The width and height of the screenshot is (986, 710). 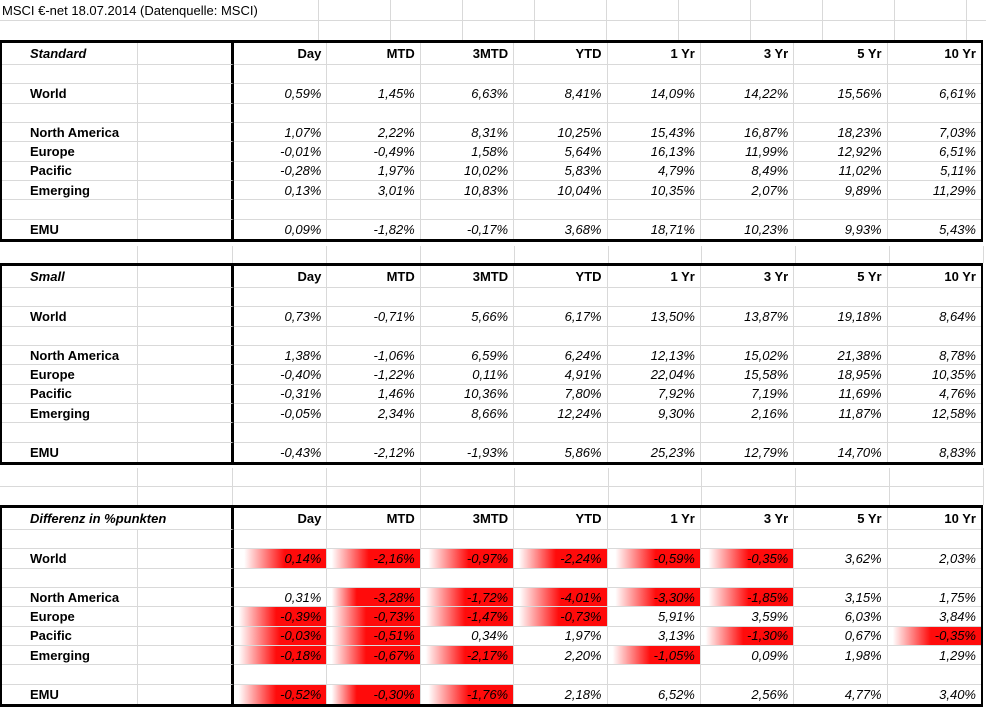 I want to click on cell-small-pacific-10-yr: 4,76%, so click(x=934, y=394).